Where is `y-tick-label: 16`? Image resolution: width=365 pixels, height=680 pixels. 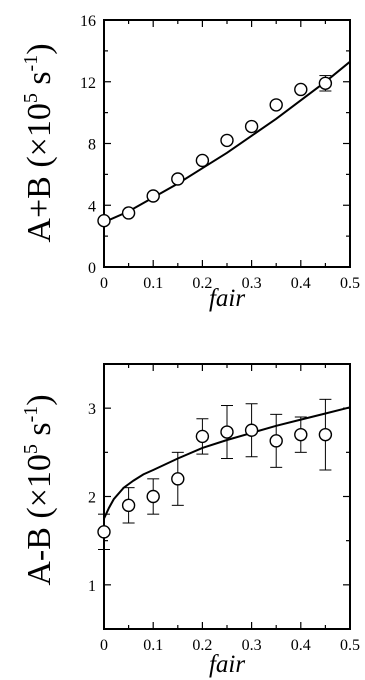 y-tick-label: 16 is located at coordinates (88, 21).